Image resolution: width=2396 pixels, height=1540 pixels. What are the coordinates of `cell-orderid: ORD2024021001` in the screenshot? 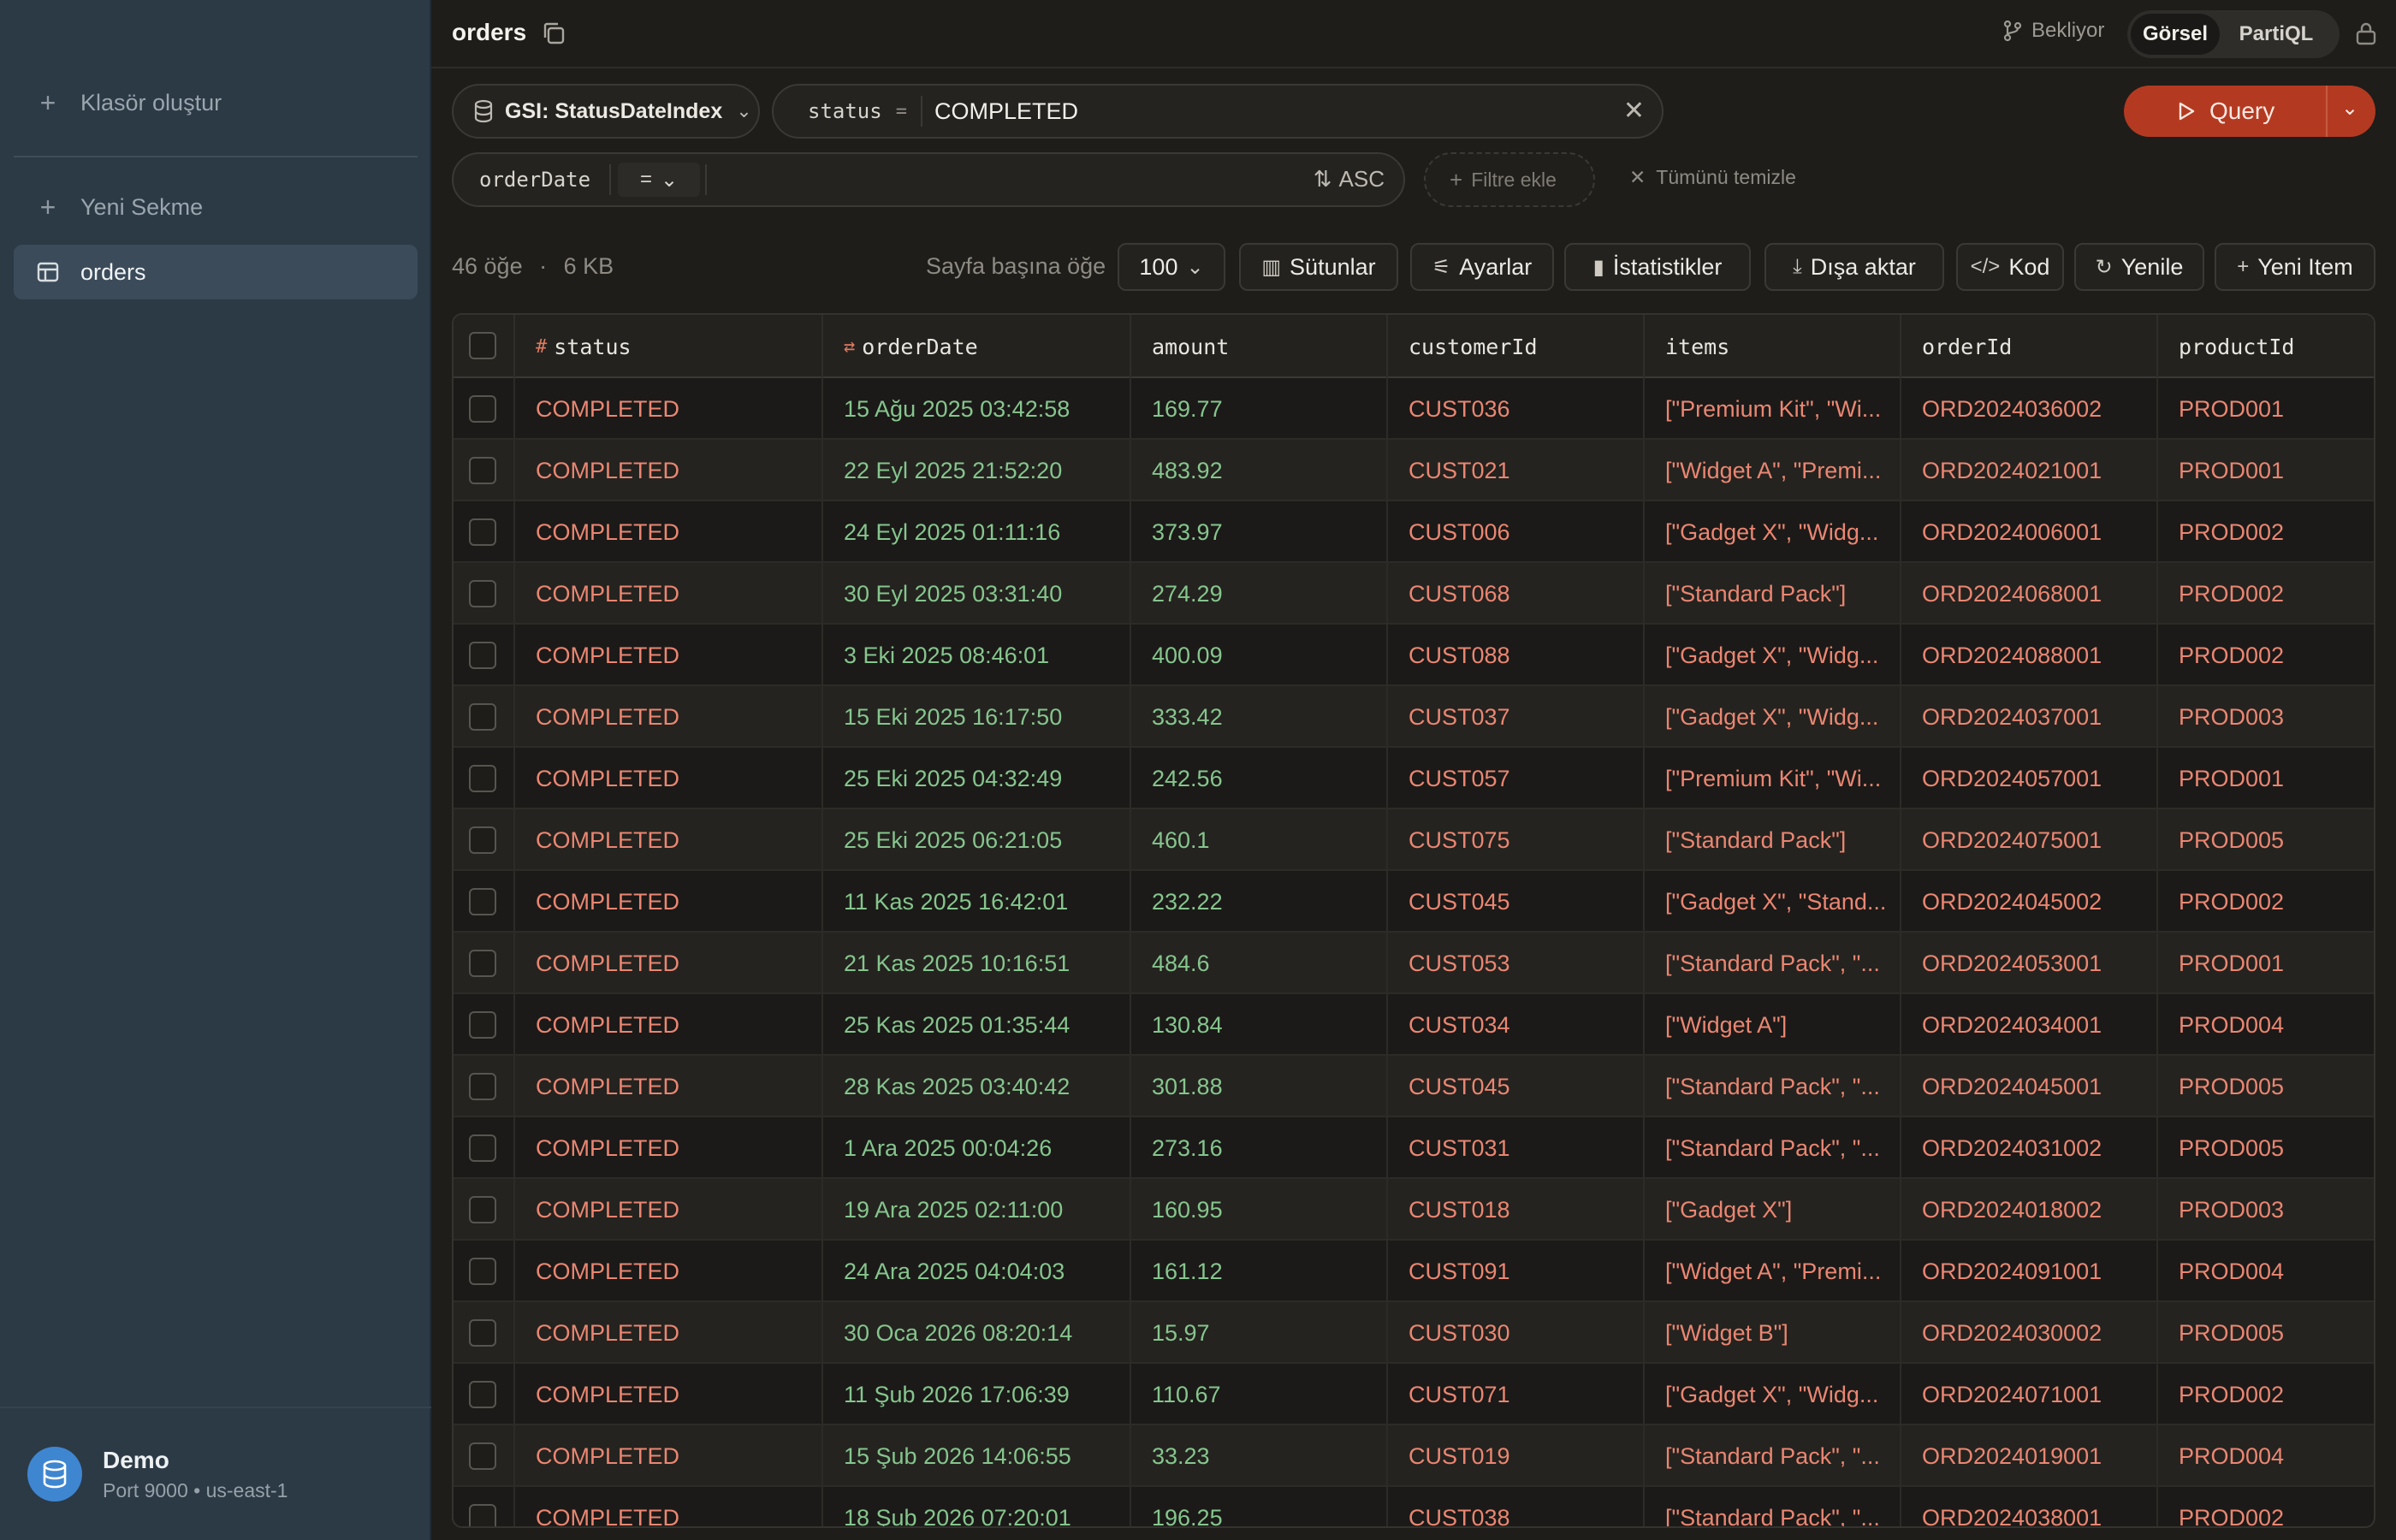 It's located at (2030, 470).